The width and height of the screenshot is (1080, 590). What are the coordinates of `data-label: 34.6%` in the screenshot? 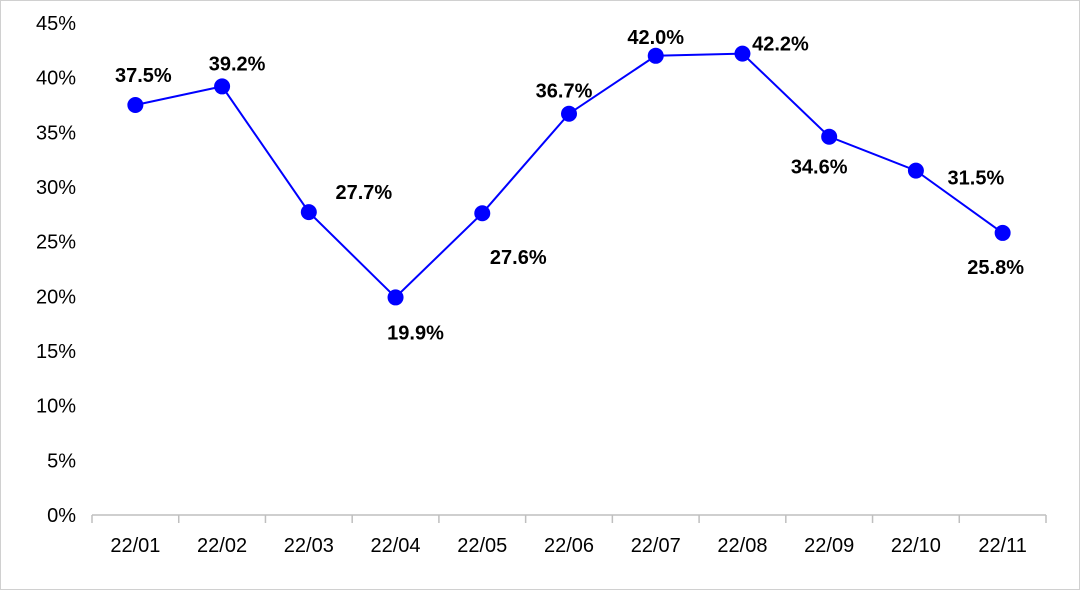 It's located at (819, 168).